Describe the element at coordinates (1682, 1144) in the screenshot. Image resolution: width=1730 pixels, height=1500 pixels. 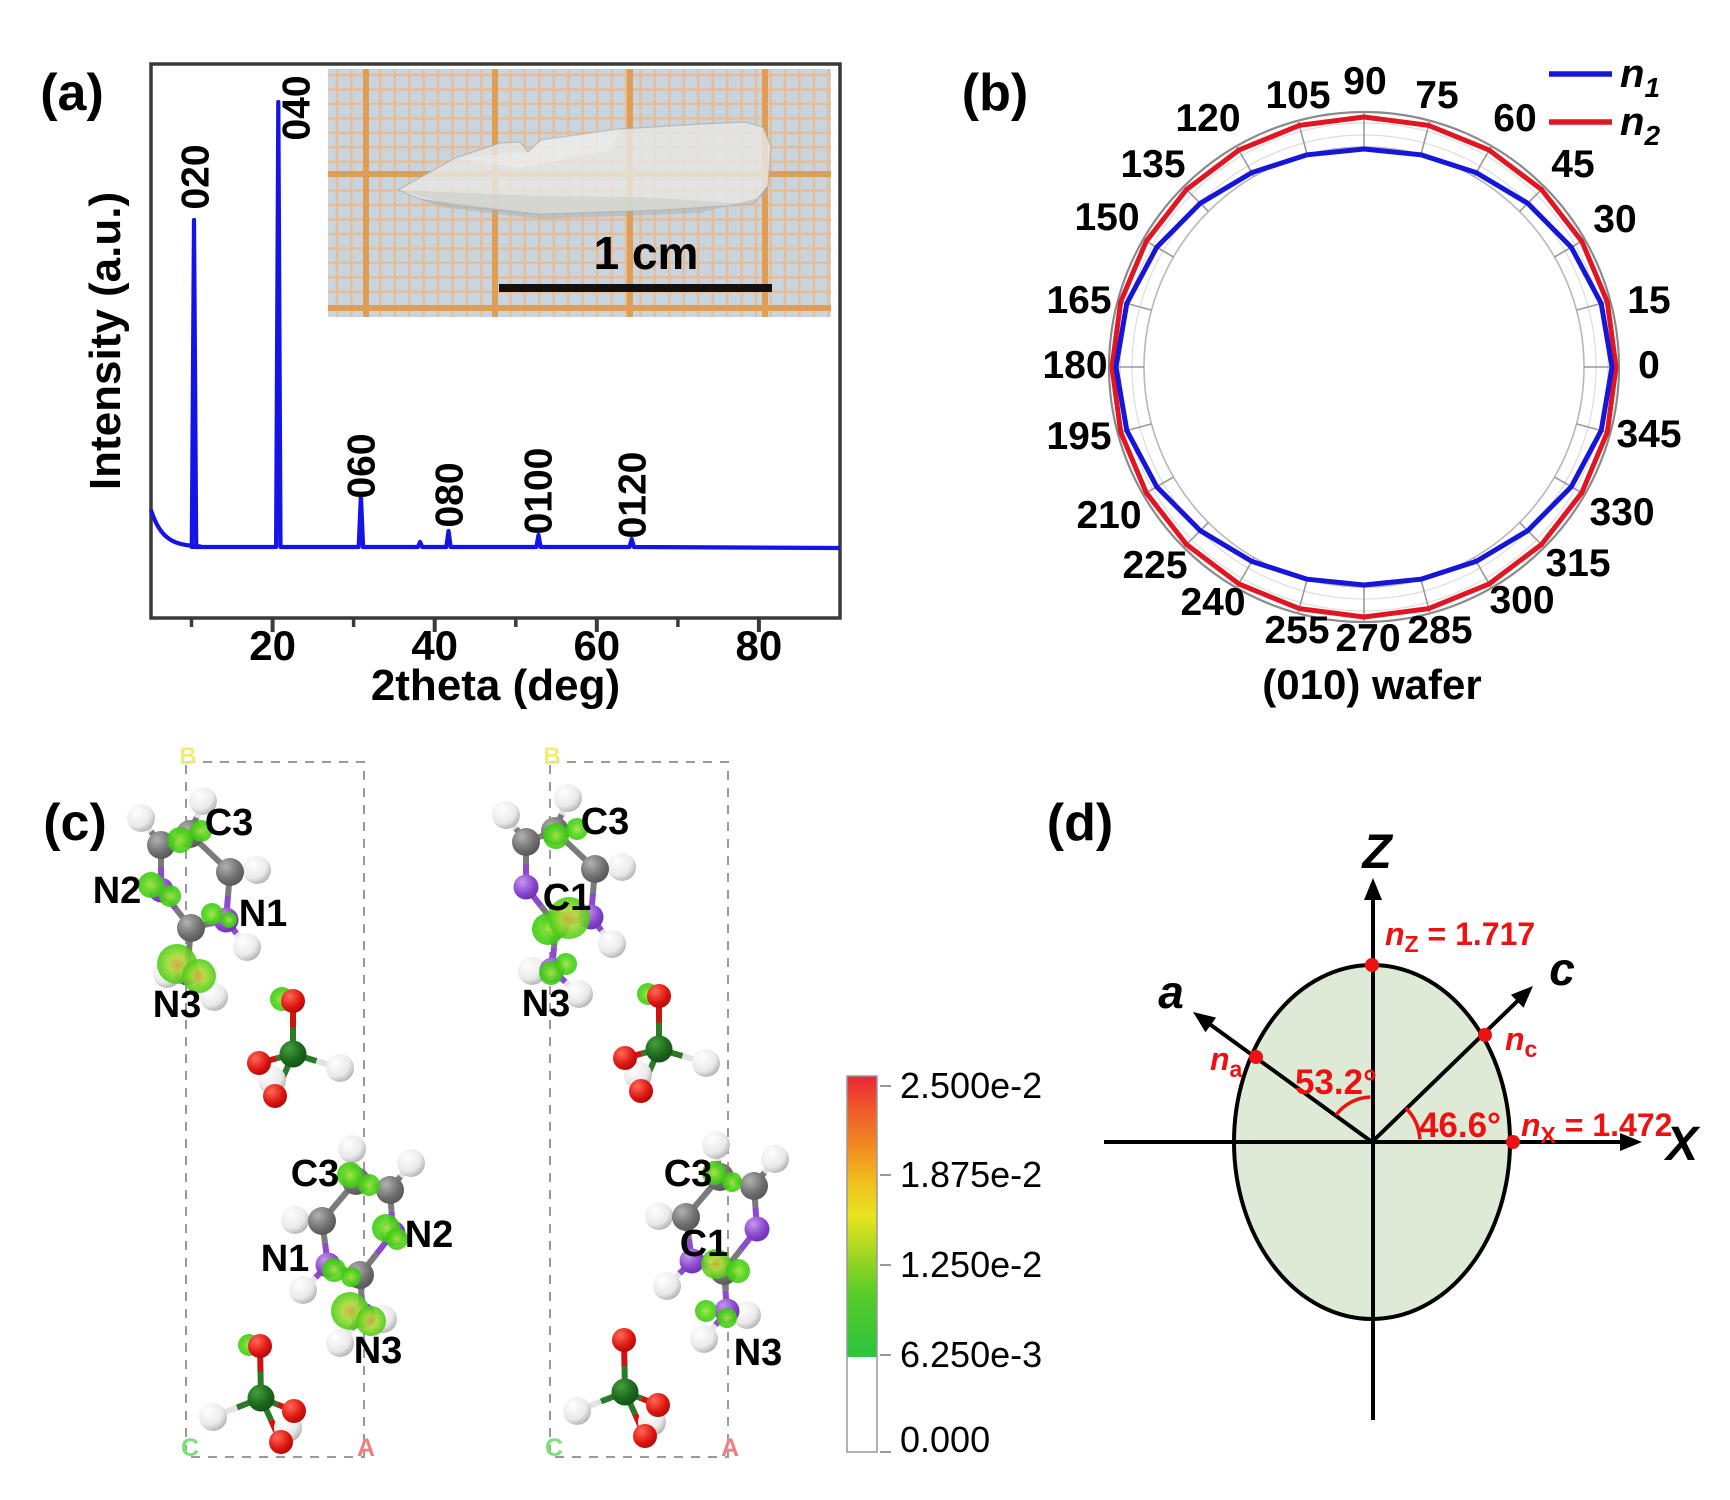
I see `svg-text: X` at that location.